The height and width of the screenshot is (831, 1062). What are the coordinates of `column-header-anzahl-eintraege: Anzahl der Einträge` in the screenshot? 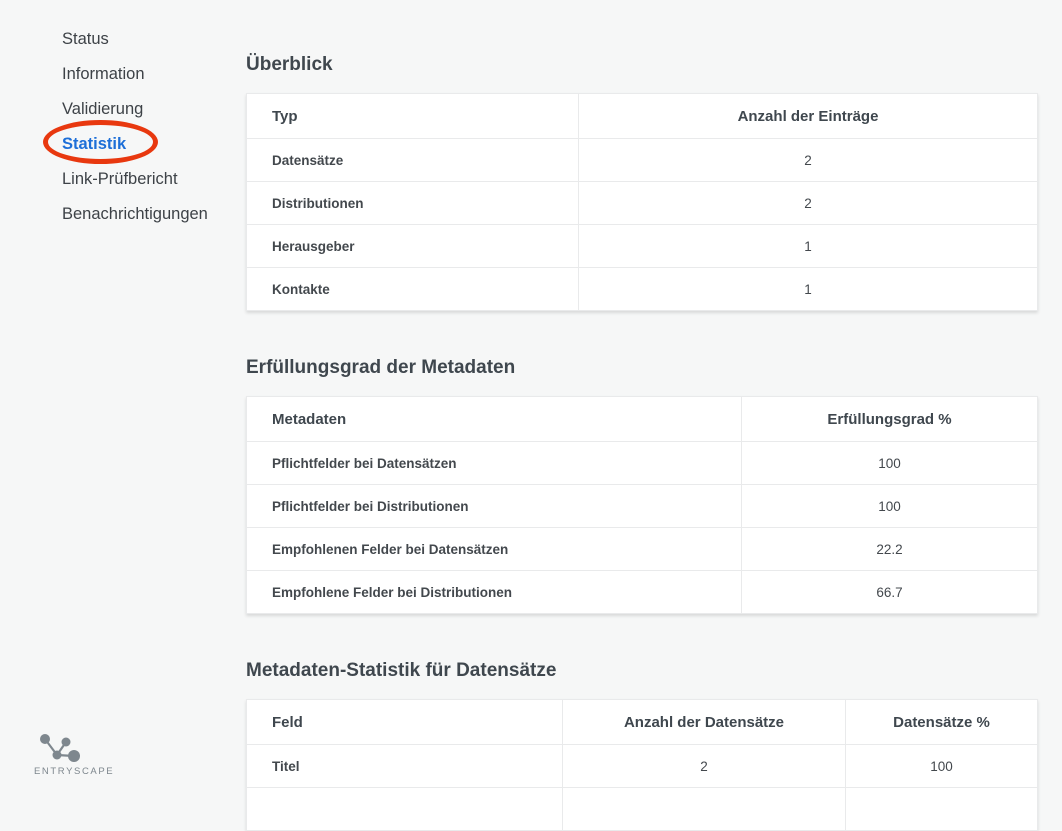 It's located at (808, 116).